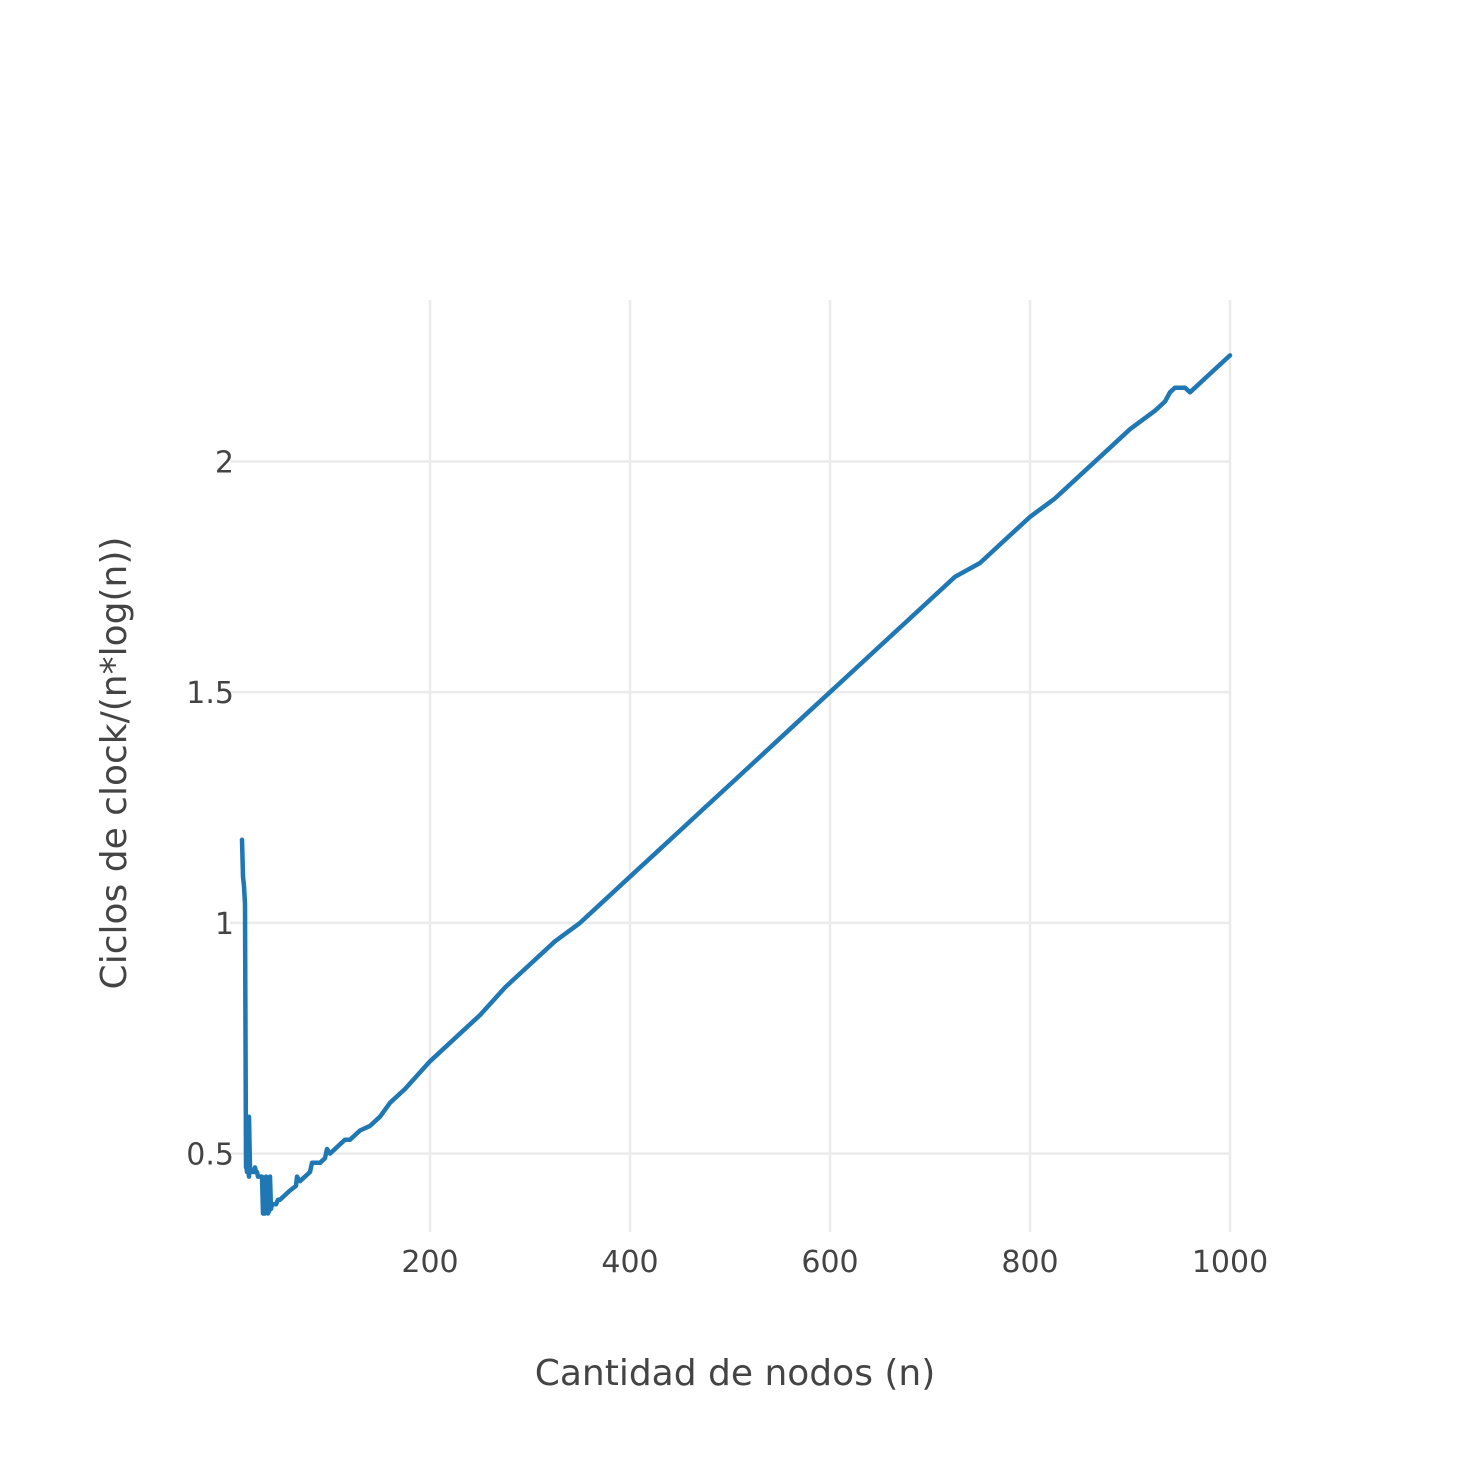 Image resolution: width=1470 pixels, height=1470 pixels. What do you see at coordinates (1029, 1262) in the screenshot?
I see `x-tick-label: 800` at bounding box center [1029, 1262].